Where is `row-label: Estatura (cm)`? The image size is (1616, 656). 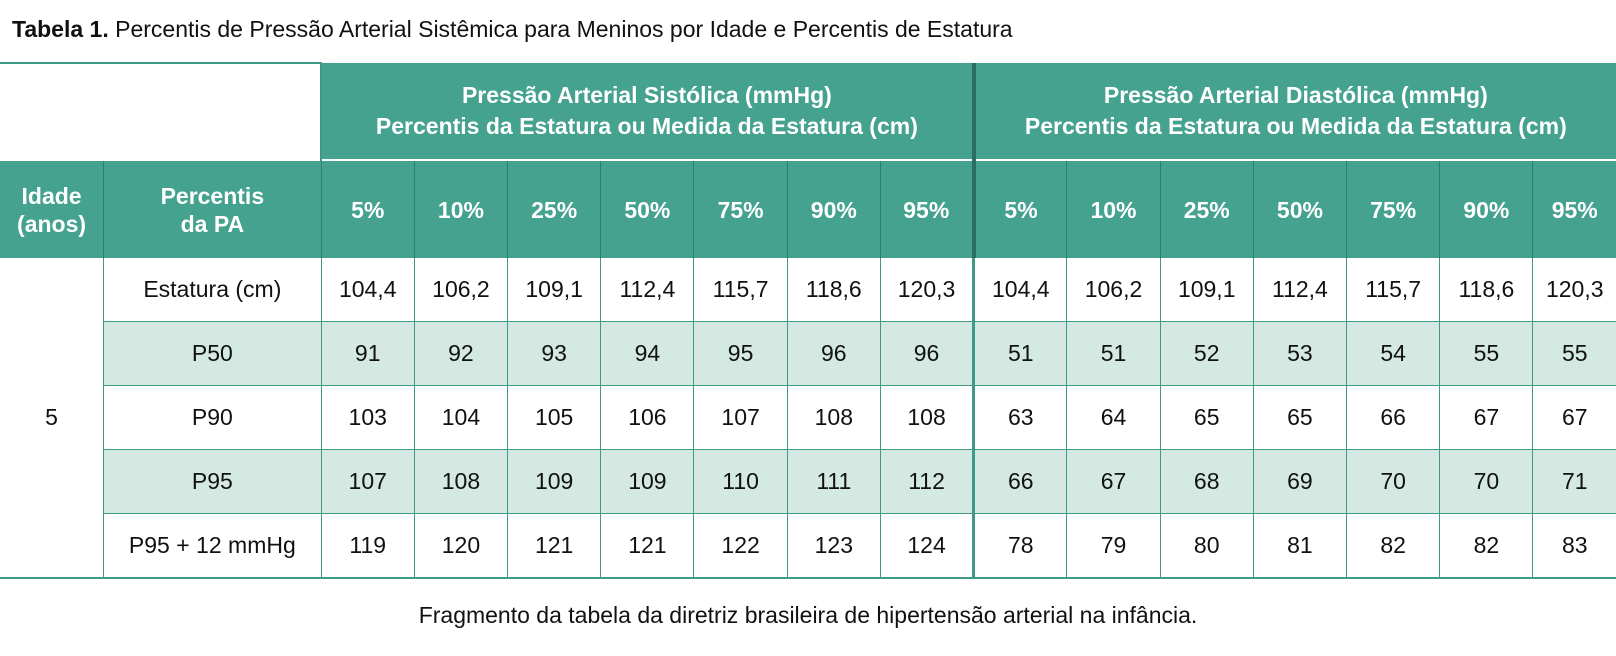 row-label: Estatura (cm) is located at coordinates (212, 290).